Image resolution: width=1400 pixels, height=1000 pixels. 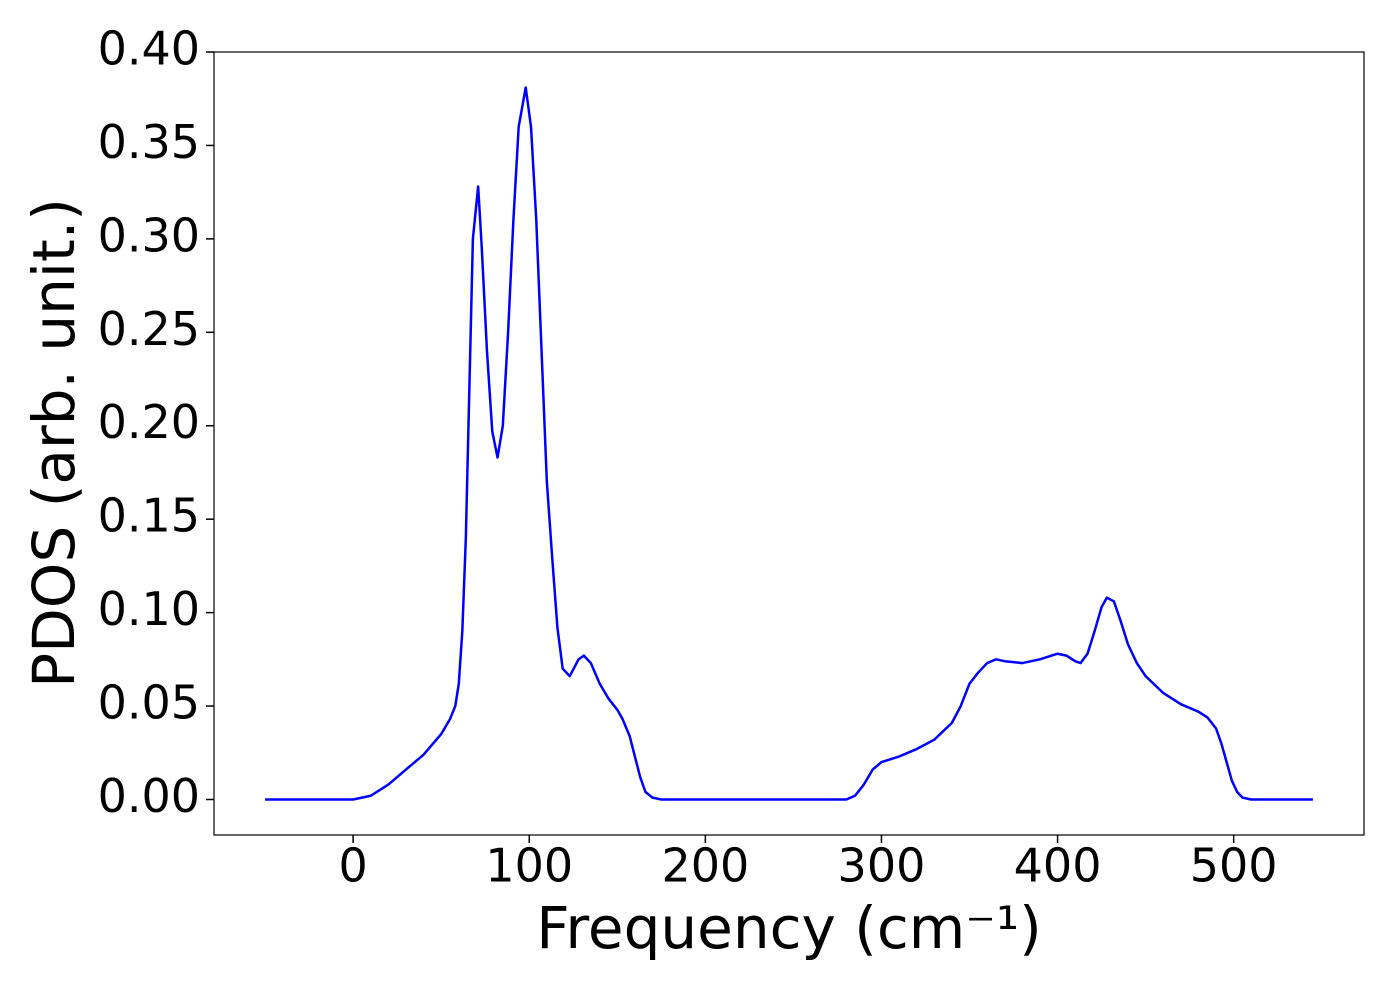 I want to click on y-axis-label: PDOS (arb. unit.), so click(x=54, y=443).